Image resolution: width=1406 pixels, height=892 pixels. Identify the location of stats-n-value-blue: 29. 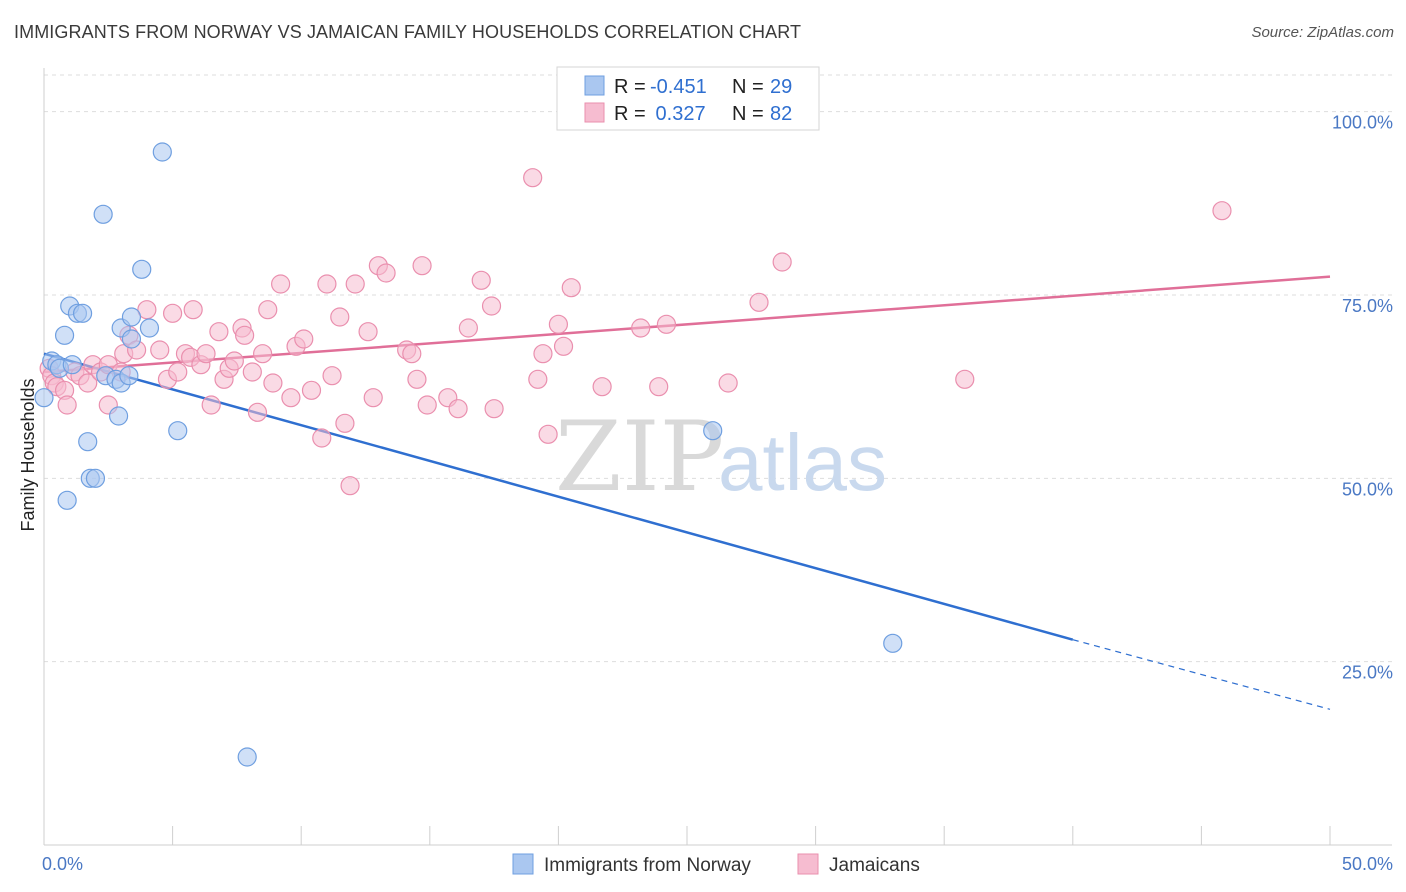
(781, 87).